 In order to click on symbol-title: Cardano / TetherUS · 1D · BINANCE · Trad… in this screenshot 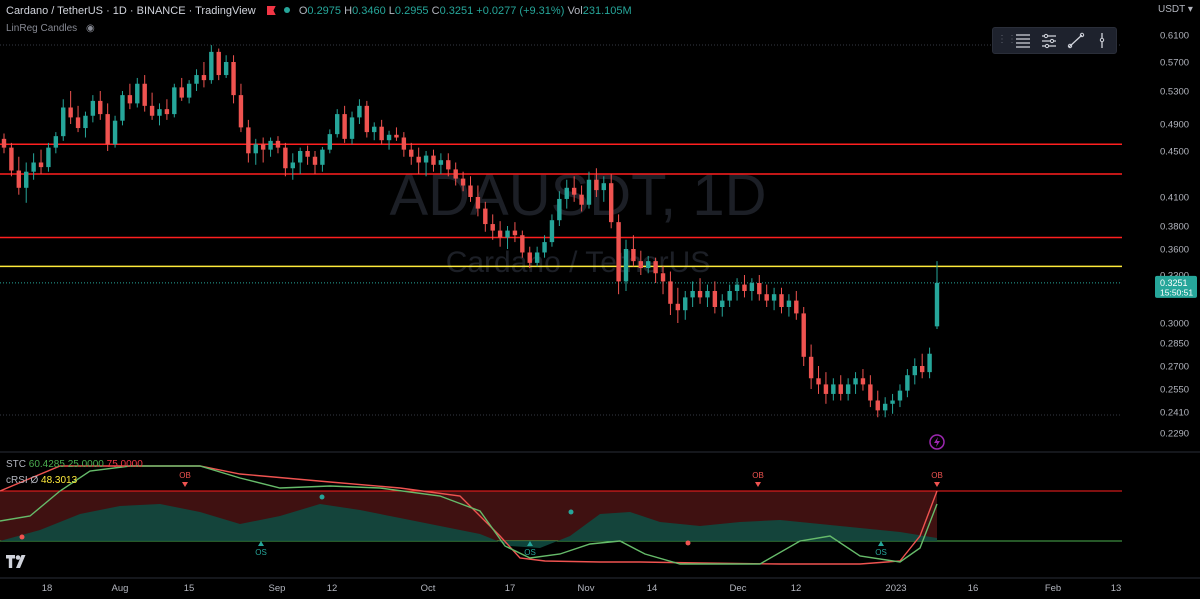, I will do `click(131, 11)`.